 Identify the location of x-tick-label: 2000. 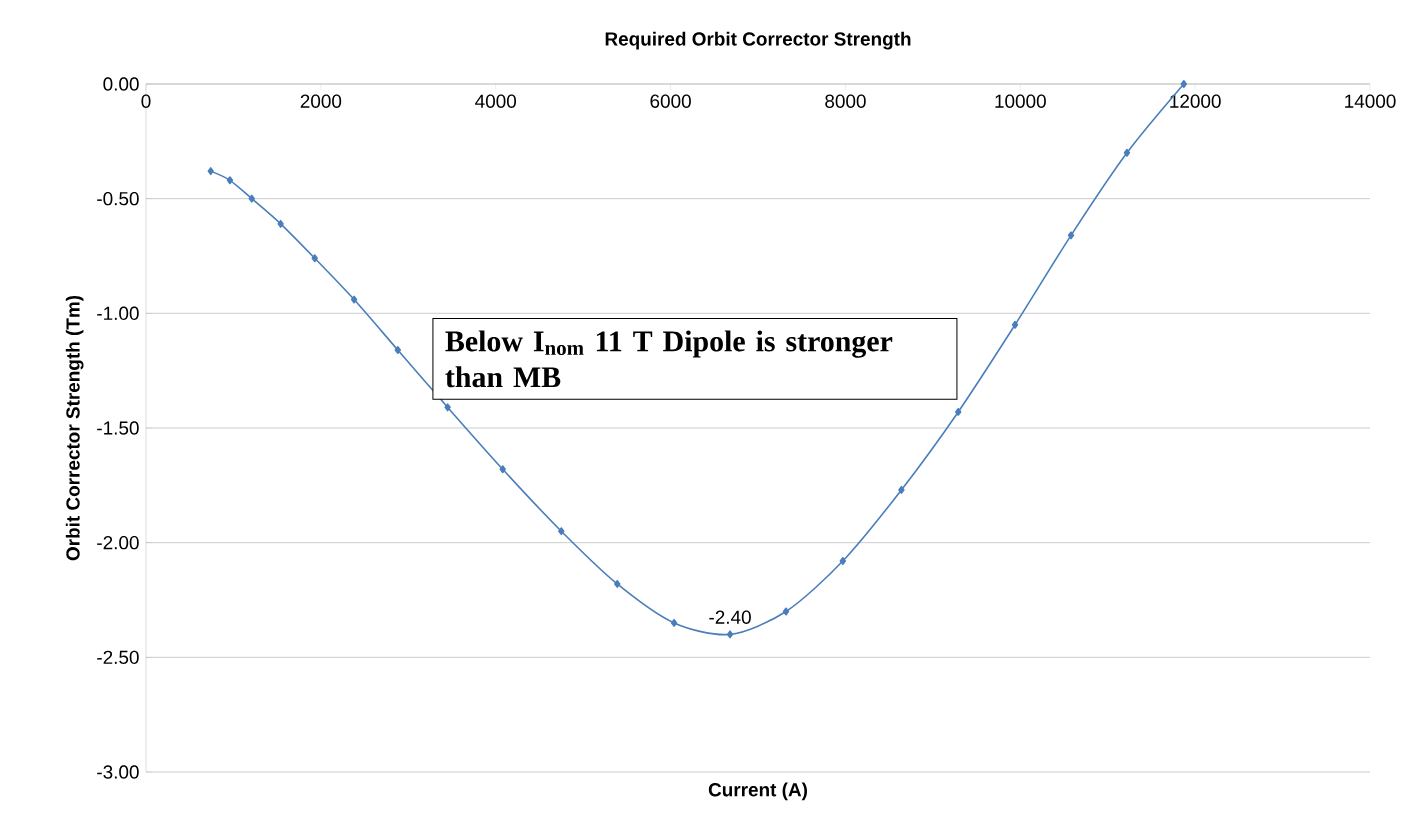
(321, 101).